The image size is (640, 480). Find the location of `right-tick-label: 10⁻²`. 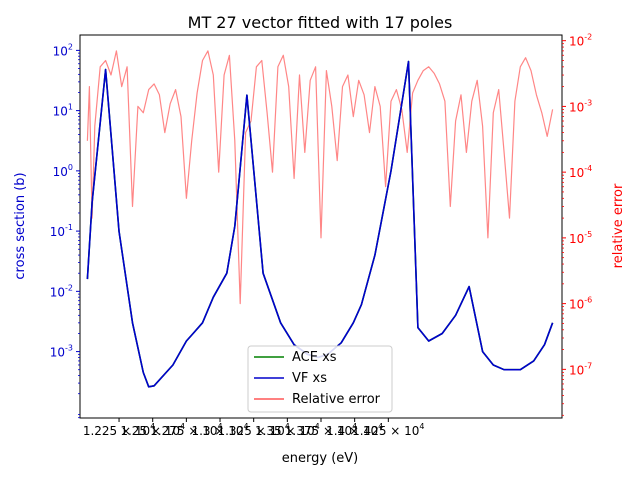

right-tick-label: 10⁻² is located at coordinates (580, 41).